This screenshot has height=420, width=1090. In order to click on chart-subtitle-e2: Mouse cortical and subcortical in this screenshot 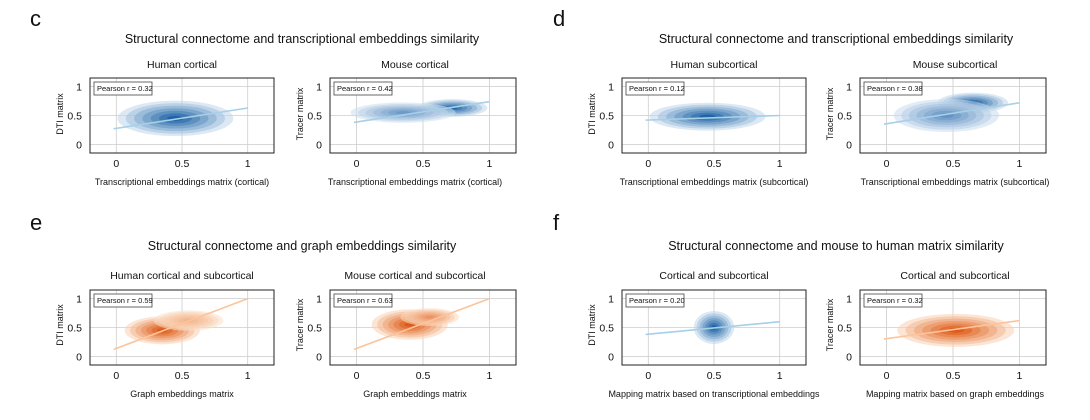, I will do `click(414, 276)`.